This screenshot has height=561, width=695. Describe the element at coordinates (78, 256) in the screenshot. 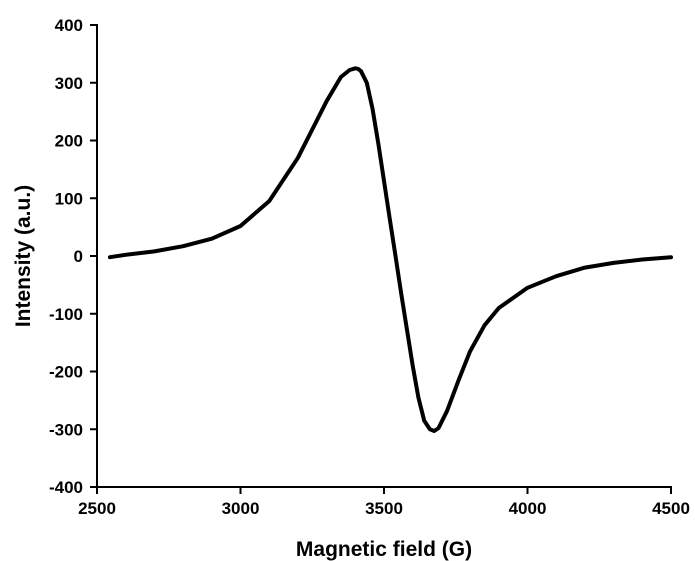

I see `y-tick-label: 0` at that location.